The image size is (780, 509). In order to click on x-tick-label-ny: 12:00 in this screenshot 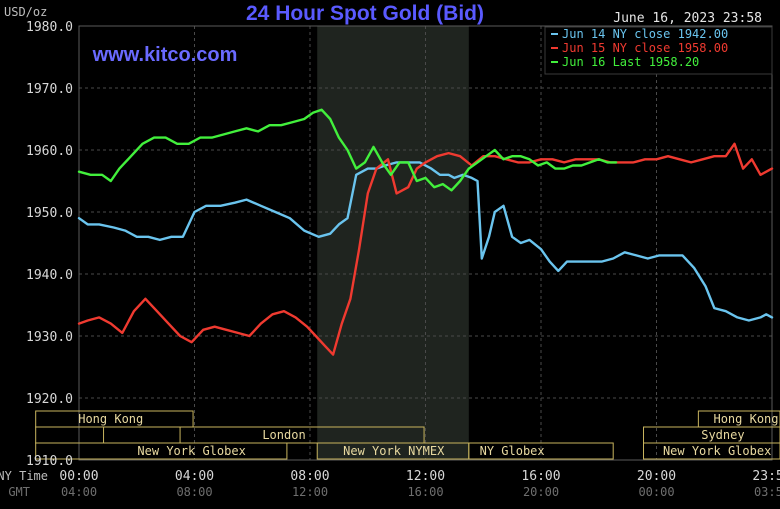, I will do `click(425, 476)`.